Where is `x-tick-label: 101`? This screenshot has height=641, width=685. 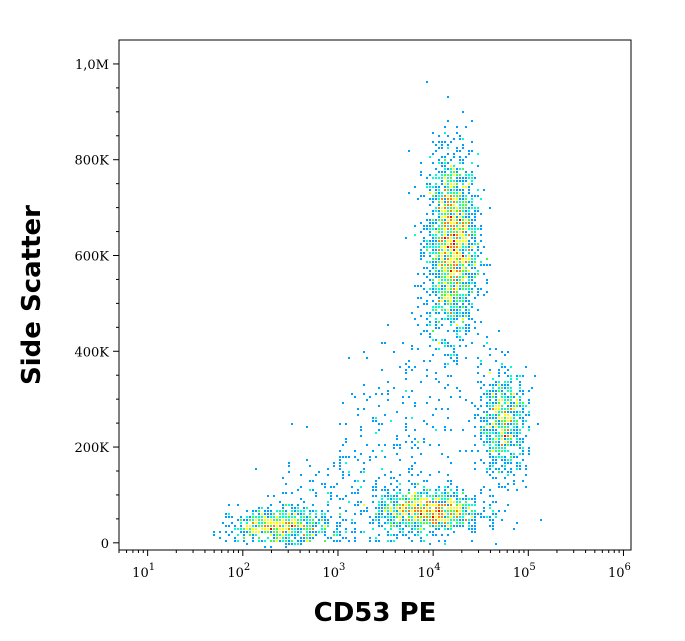 x-tick-label: 101 is located at coordinates (143, 571).